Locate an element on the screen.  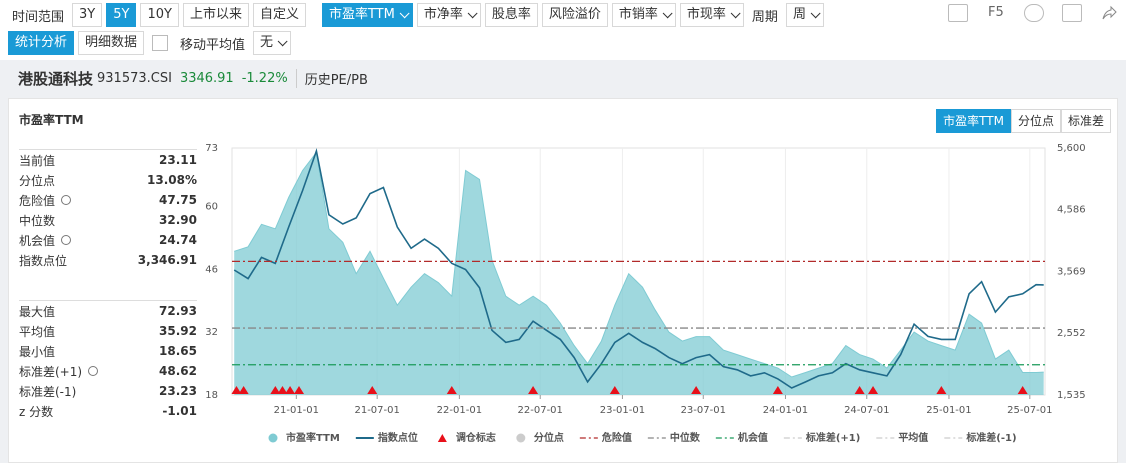
y2-tick-label: 2,552 is located at coordinates (1071, 333).